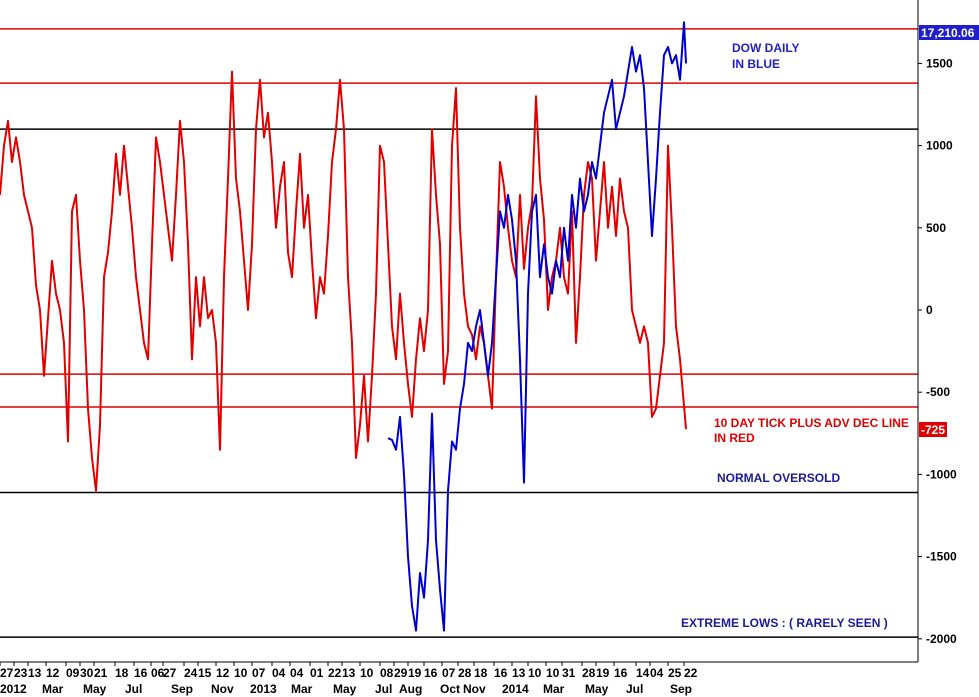  Describe the element at coordinates (263, 689) in the screenshot. I see `x-month-label: 2013` at that location.